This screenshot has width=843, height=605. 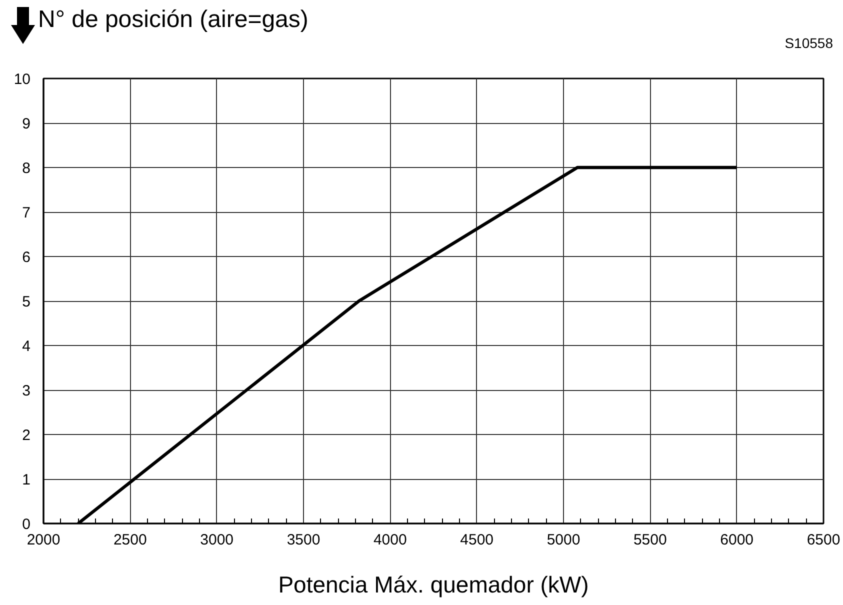 What do you see at coordinates (26, 346) in the screenshot?
I see `y-tick-label: 4` at bounding box center [26, 346].